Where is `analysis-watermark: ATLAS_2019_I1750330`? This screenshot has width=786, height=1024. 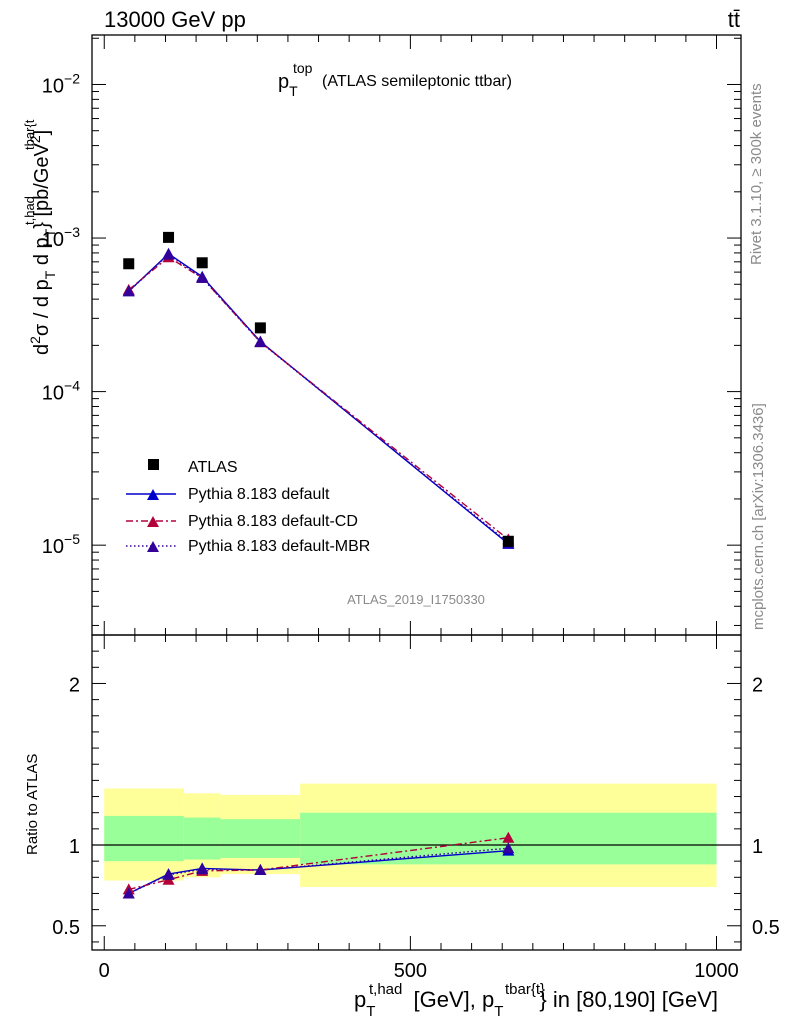 analysis-watermark: ATLAS_2019_I1750330 is located at coordinates (416, 599).